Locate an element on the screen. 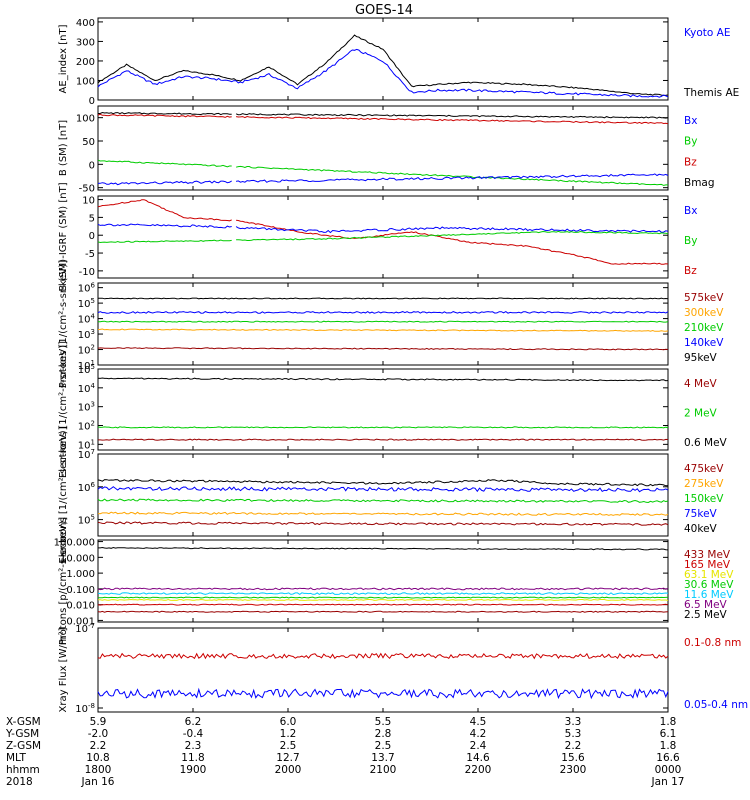 The height and width of the screenshot is (800, 750). legend-entry: Themis AE is located at coordinates (711, 93).